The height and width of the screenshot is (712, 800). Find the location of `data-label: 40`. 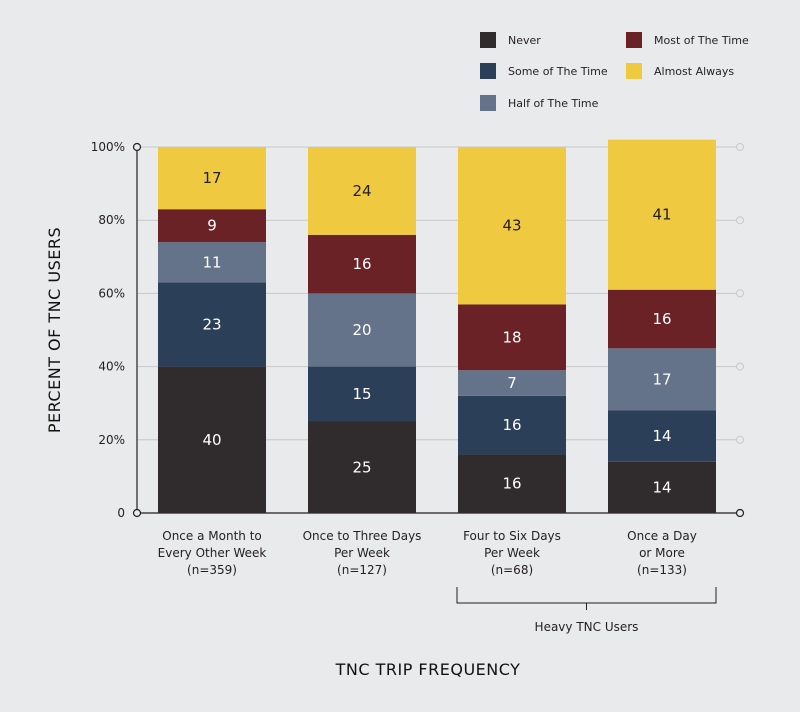

data-label: 40 is located at coordinates (211, 440).